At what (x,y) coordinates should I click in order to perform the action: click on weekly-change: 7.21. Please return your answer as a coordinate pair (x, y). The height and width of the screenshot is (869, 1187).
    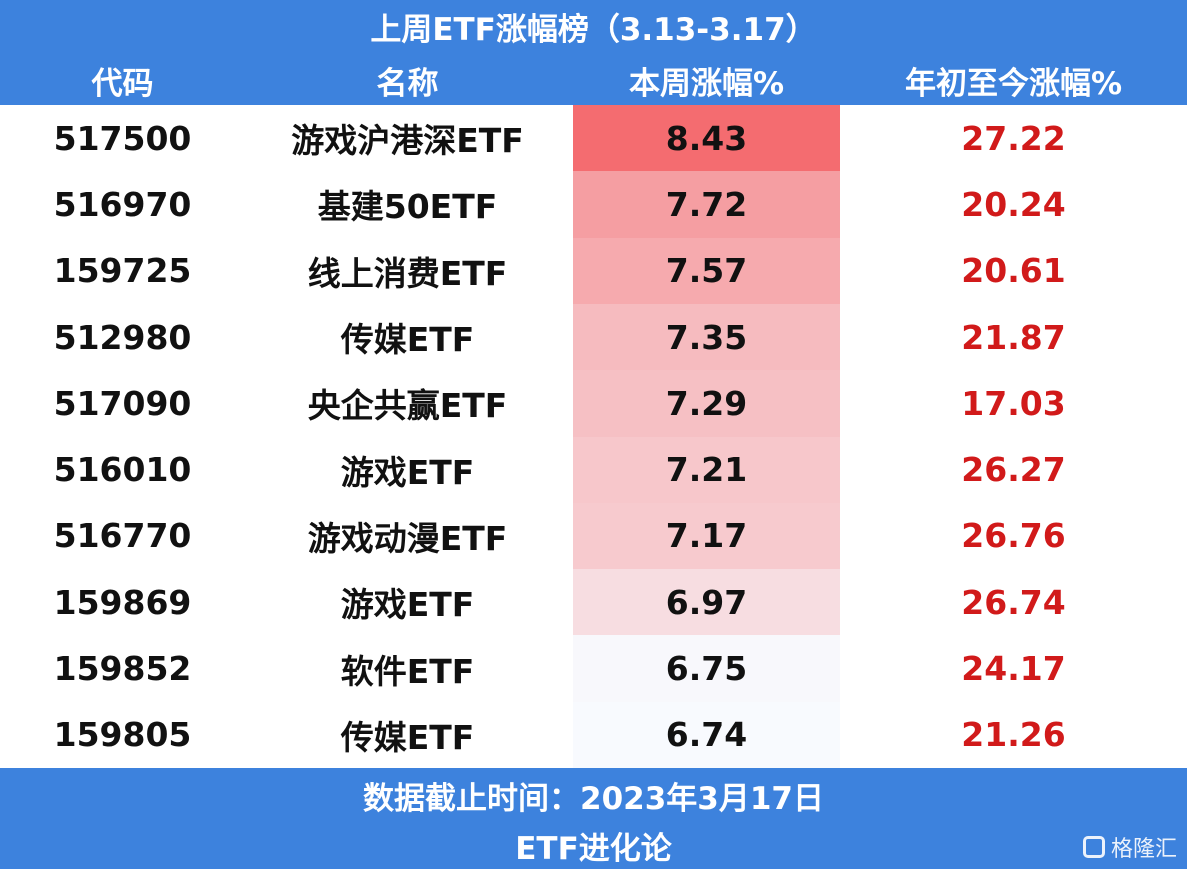
    Looking at the image, I should click on (706, 470).